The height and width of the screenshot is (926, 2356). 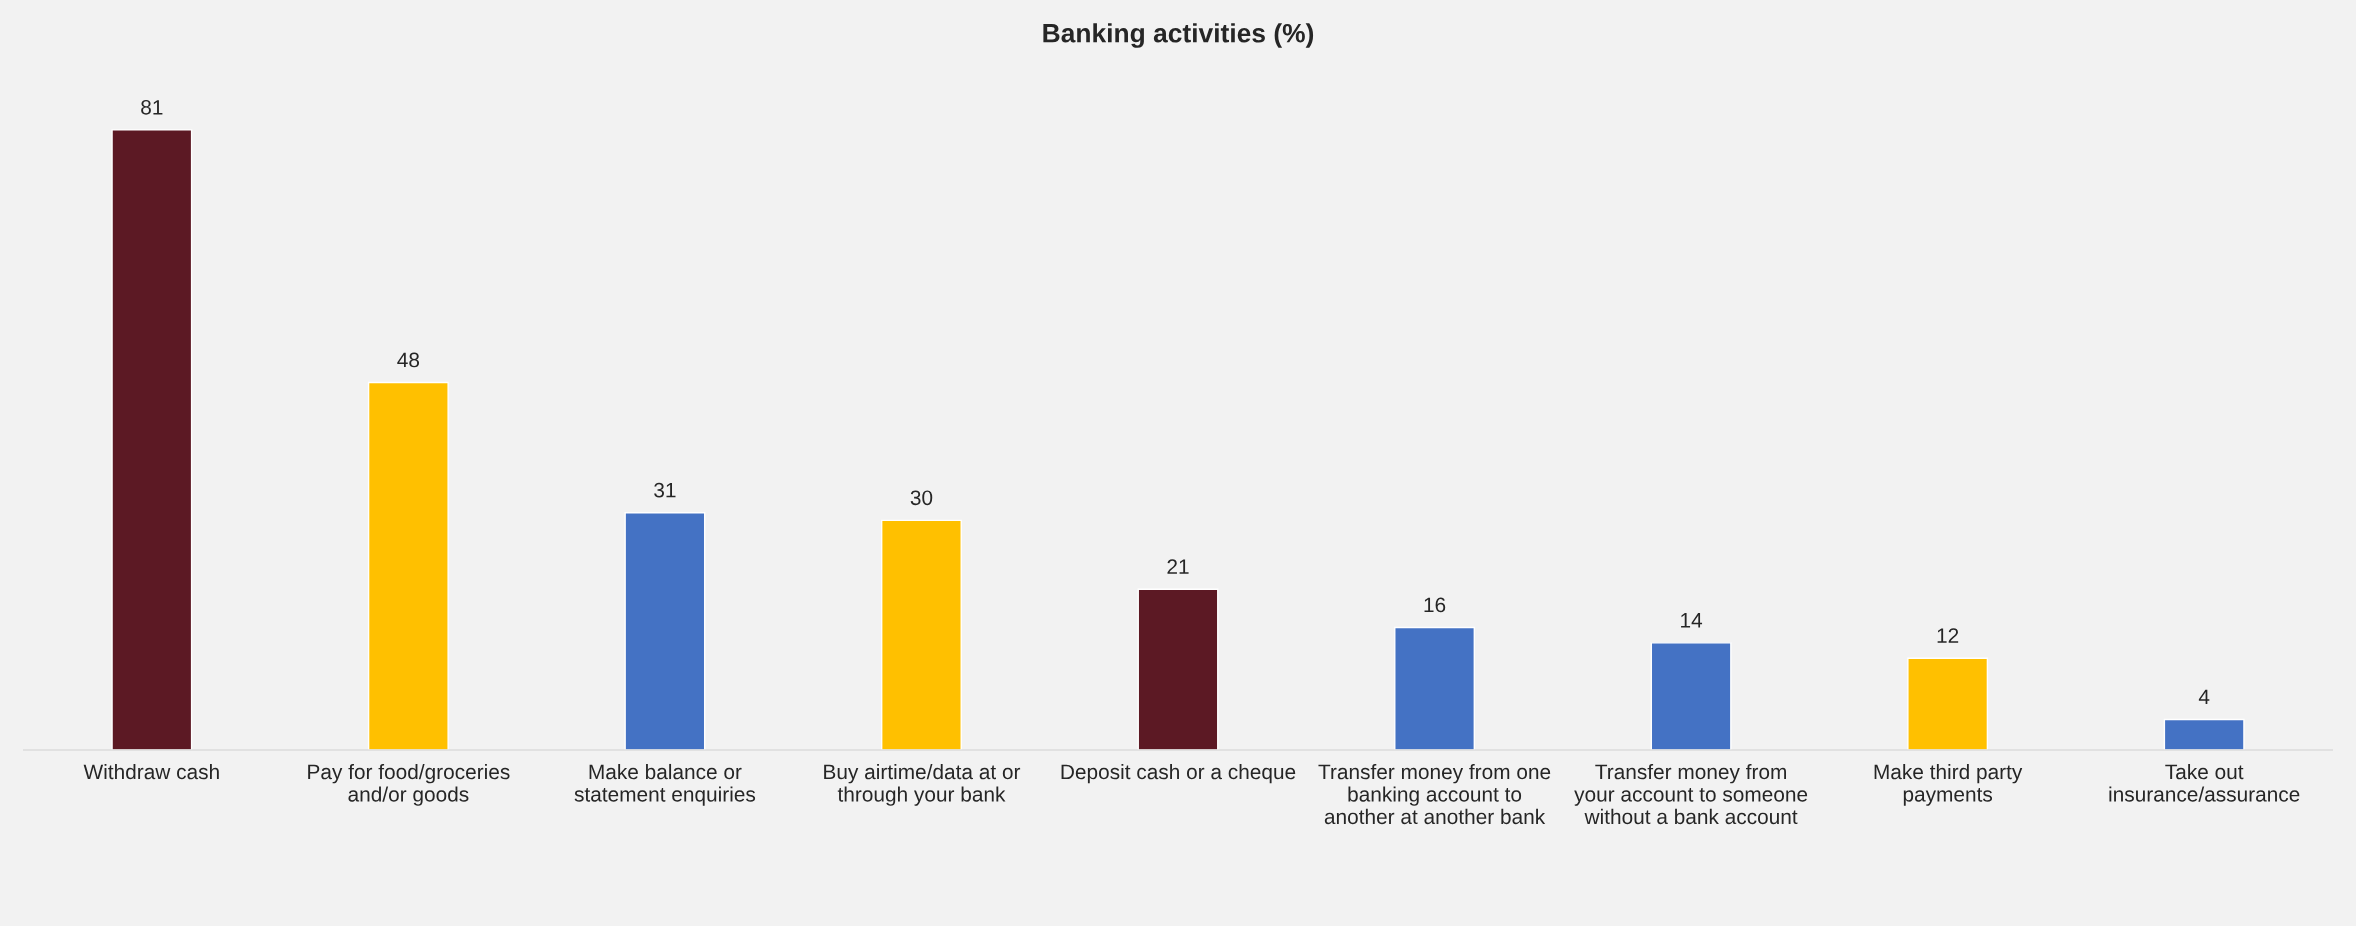 What do you see at coordinates (922, 784) in the screenshot?
I see `x-tick-label: Buy airtime/data at or through your bank` at bounding box center [922, 784].